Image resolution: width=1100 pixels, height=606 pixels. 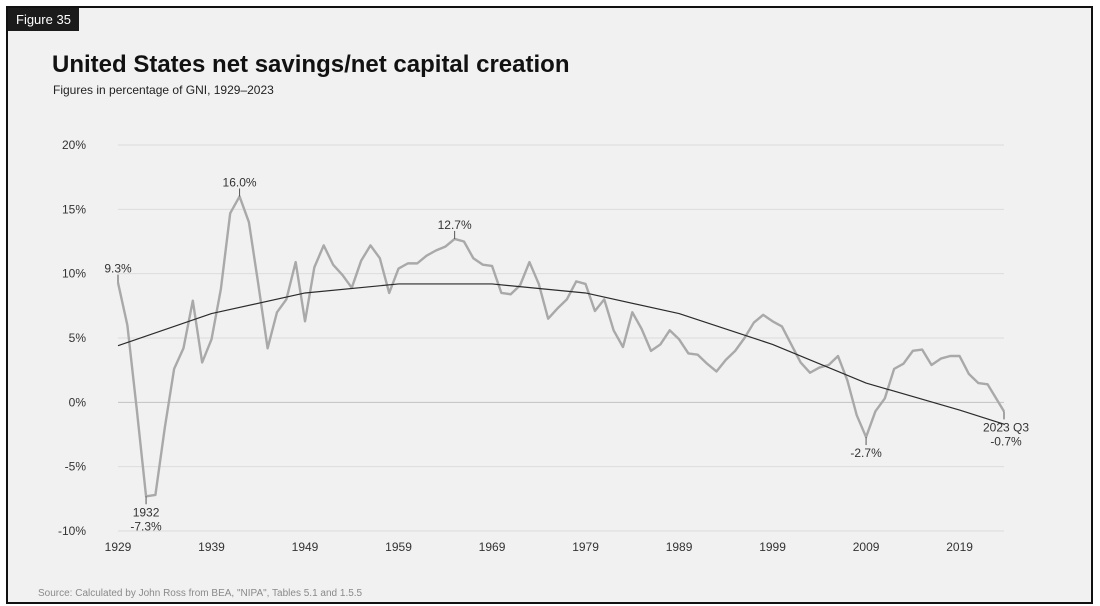 What do you see at coordinates (163, 90) in the screenshot?
I see `chart-subtitle: Figures in percentage of GNI, 1929–2023` at bounding box center [163, 90].